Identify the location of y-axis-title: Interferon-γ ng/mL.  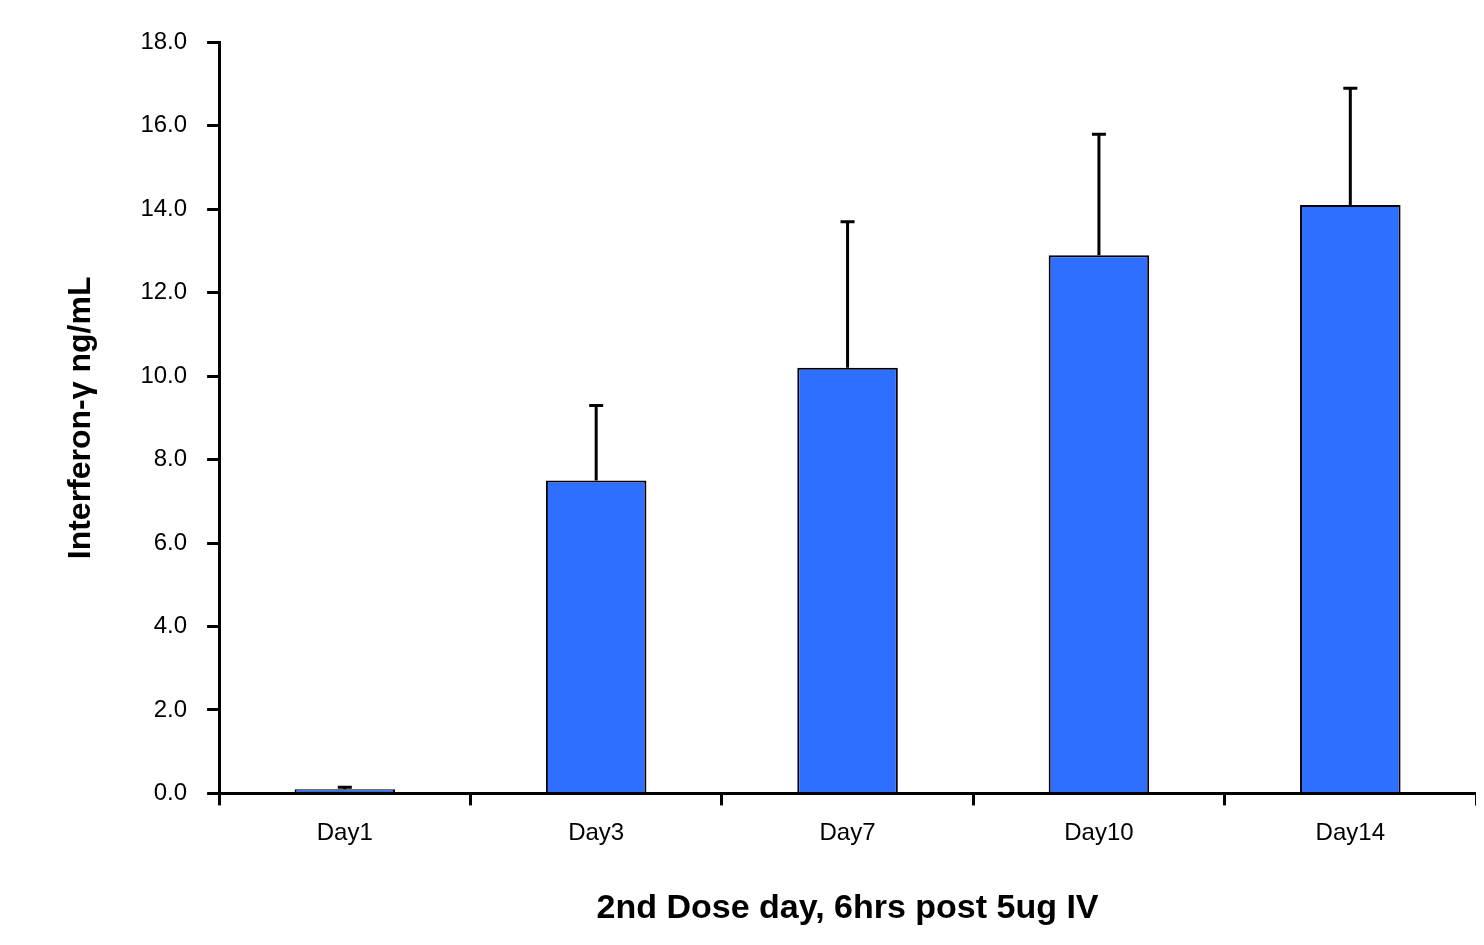
(79, 418).